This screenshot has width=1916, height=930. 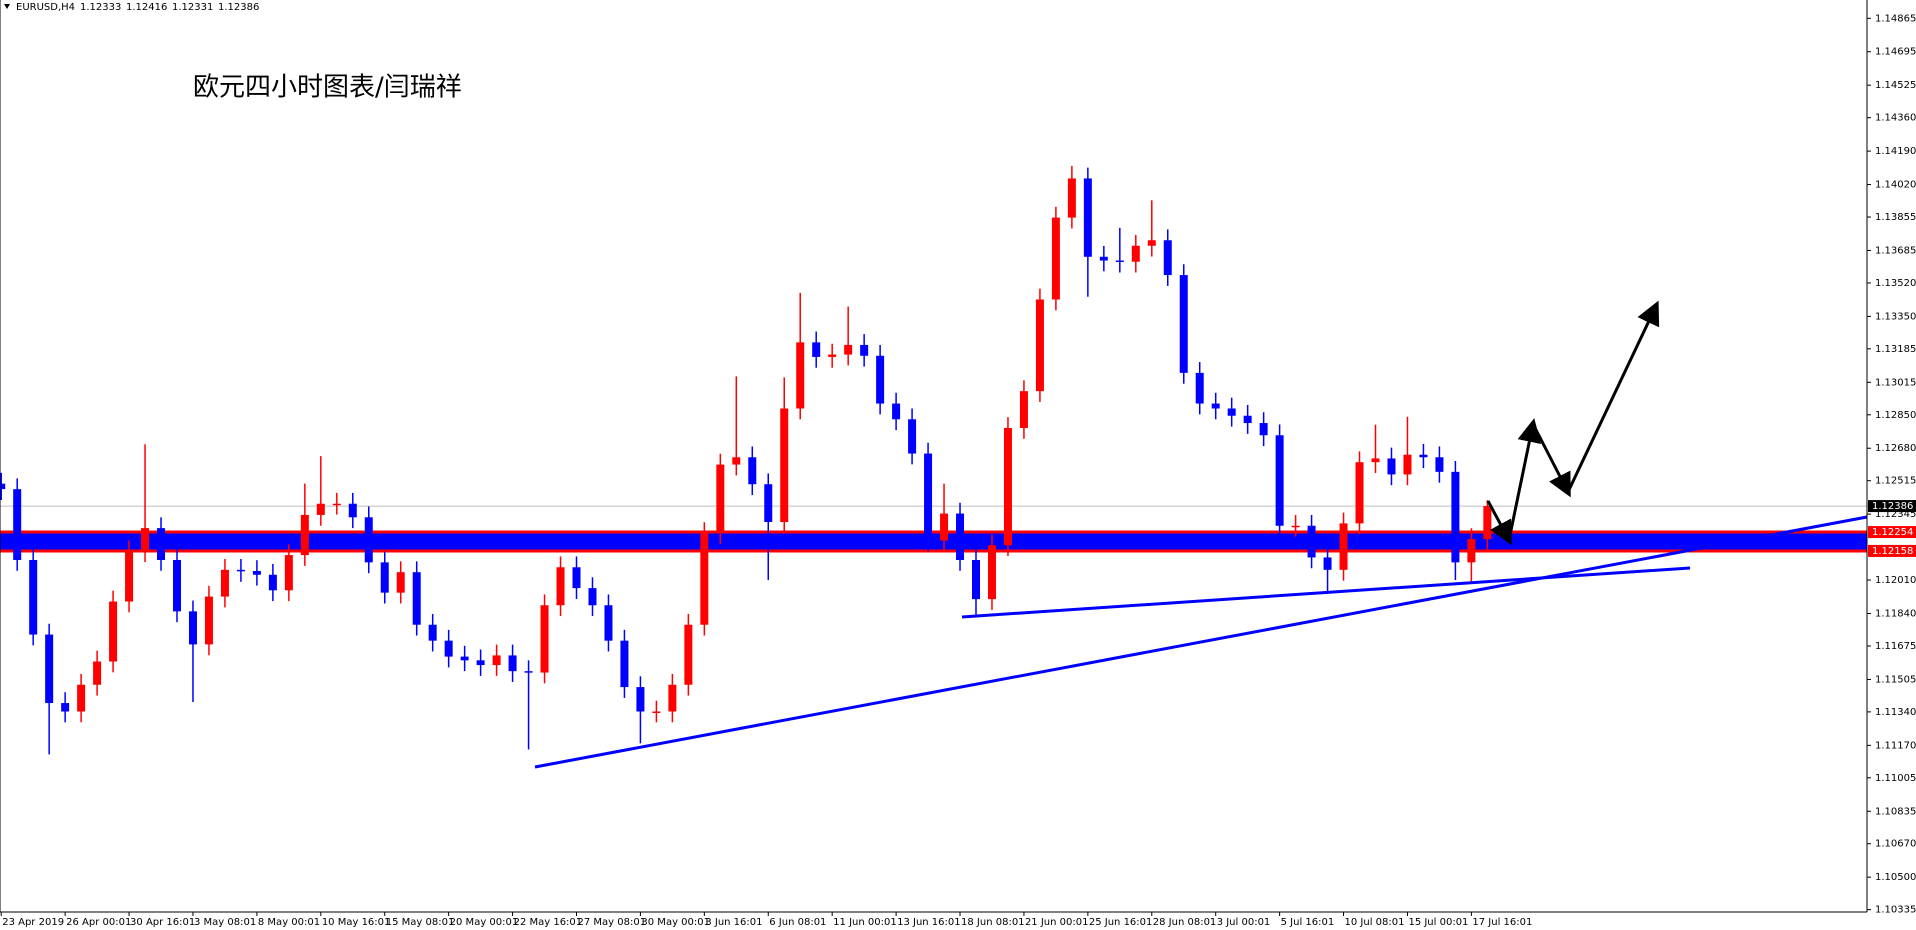 What do you see at coordinates (98, 922) in the screenshot?
I see `x-tick-label: 26 Apr 00:01` at bounding box center [98, 922].